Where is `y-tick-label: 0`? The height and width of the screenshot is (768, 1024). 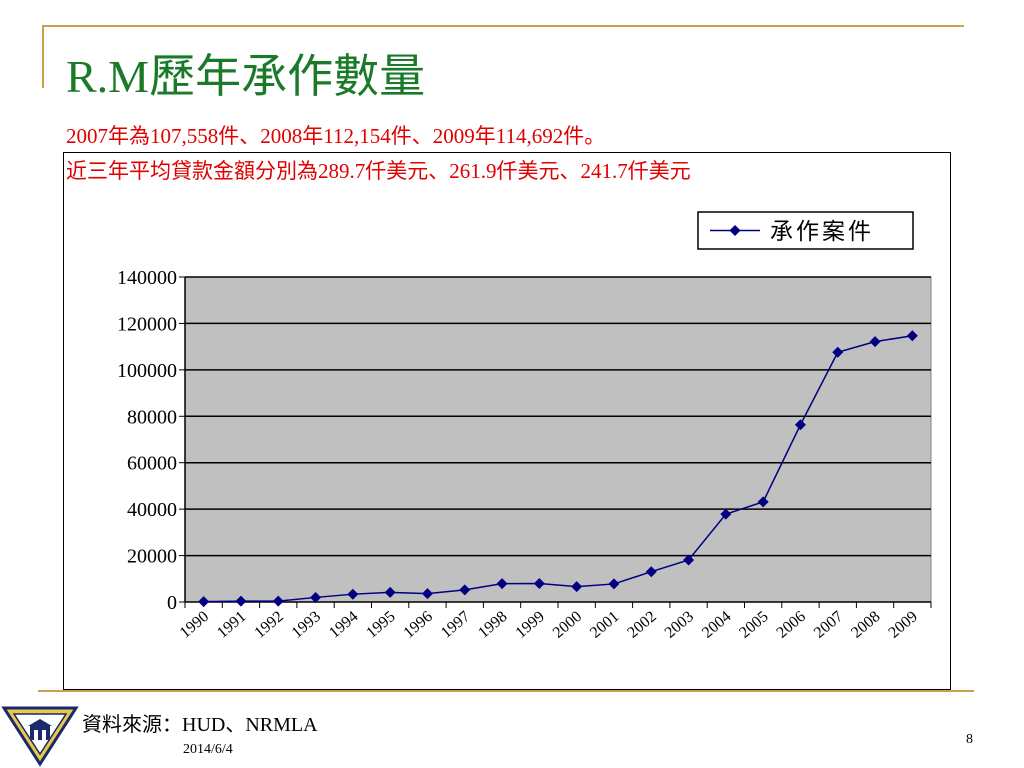 y-tick-label: 0 is located at coordinates (172, 603).